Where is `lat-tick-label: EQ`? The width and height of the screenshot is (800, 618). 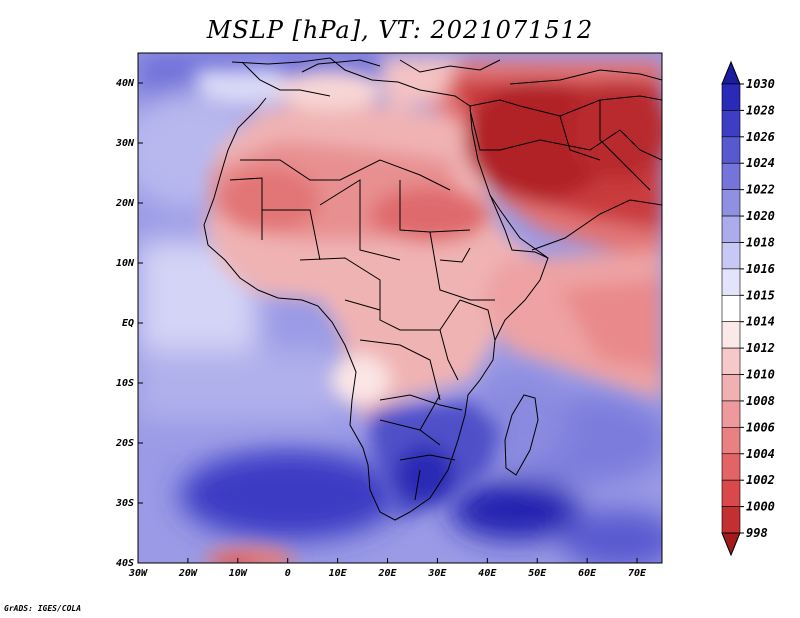 lat-tick-label: EQ is located at coordinates (128, 323).